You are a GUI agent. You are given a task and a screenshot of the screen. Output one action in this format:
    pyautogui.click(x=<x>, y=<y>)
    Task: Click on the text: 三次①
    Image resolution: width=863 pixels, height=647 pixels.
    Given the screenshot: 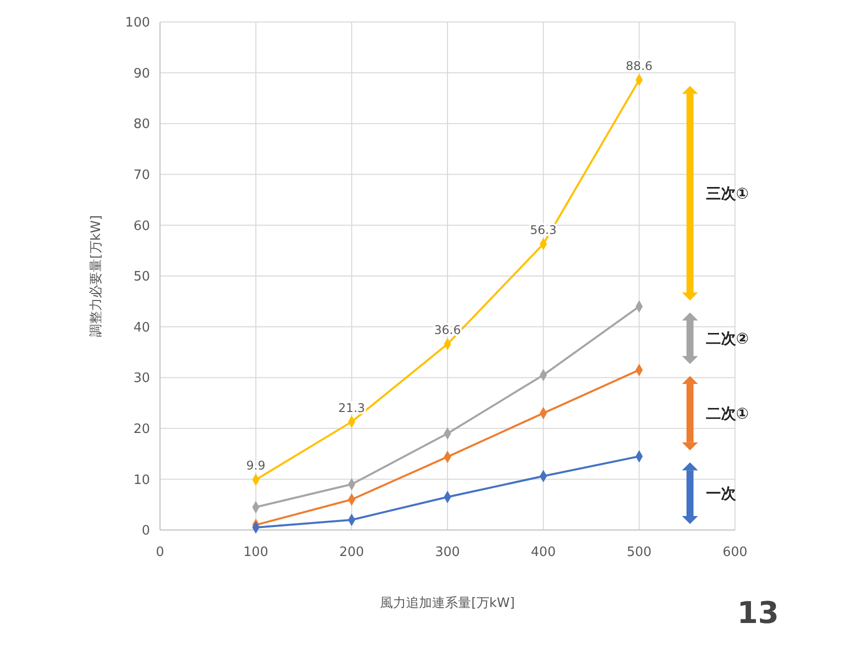 What is the action you would take?
    pyautogui.click(x=727, y=193)
    